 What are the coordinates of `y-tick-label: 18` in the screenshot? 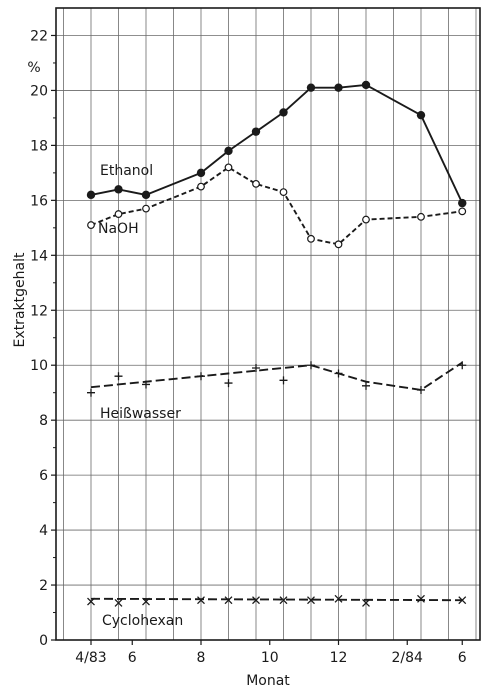 It's located at (39, 146).